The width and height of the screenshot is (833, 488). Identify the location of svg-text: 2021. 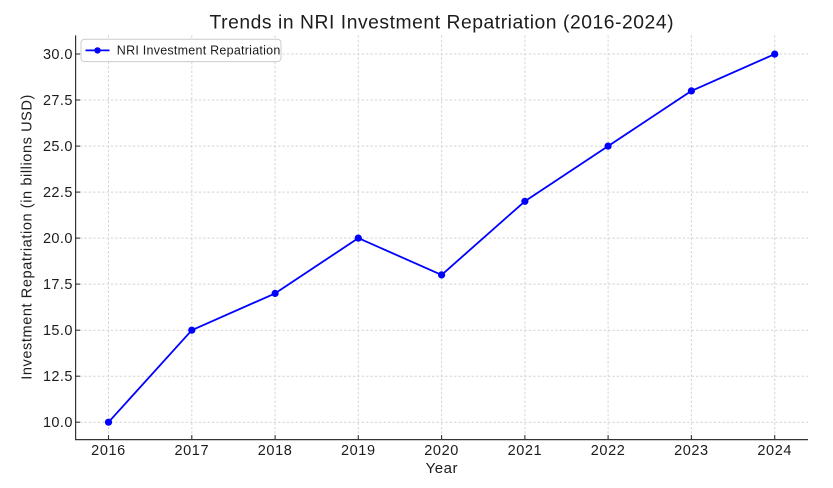
(525, 451).